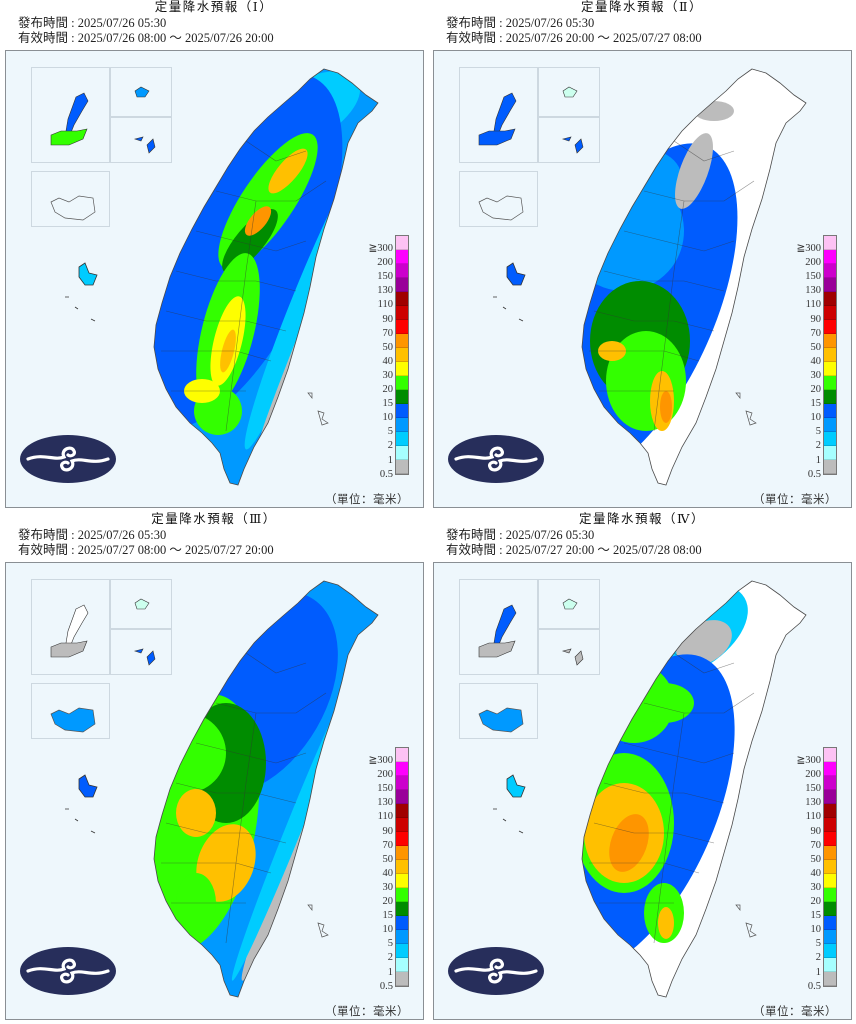  Describe the element at coordinates (402, 355) in the screenshot. I see `legend-color-bar` at that location.